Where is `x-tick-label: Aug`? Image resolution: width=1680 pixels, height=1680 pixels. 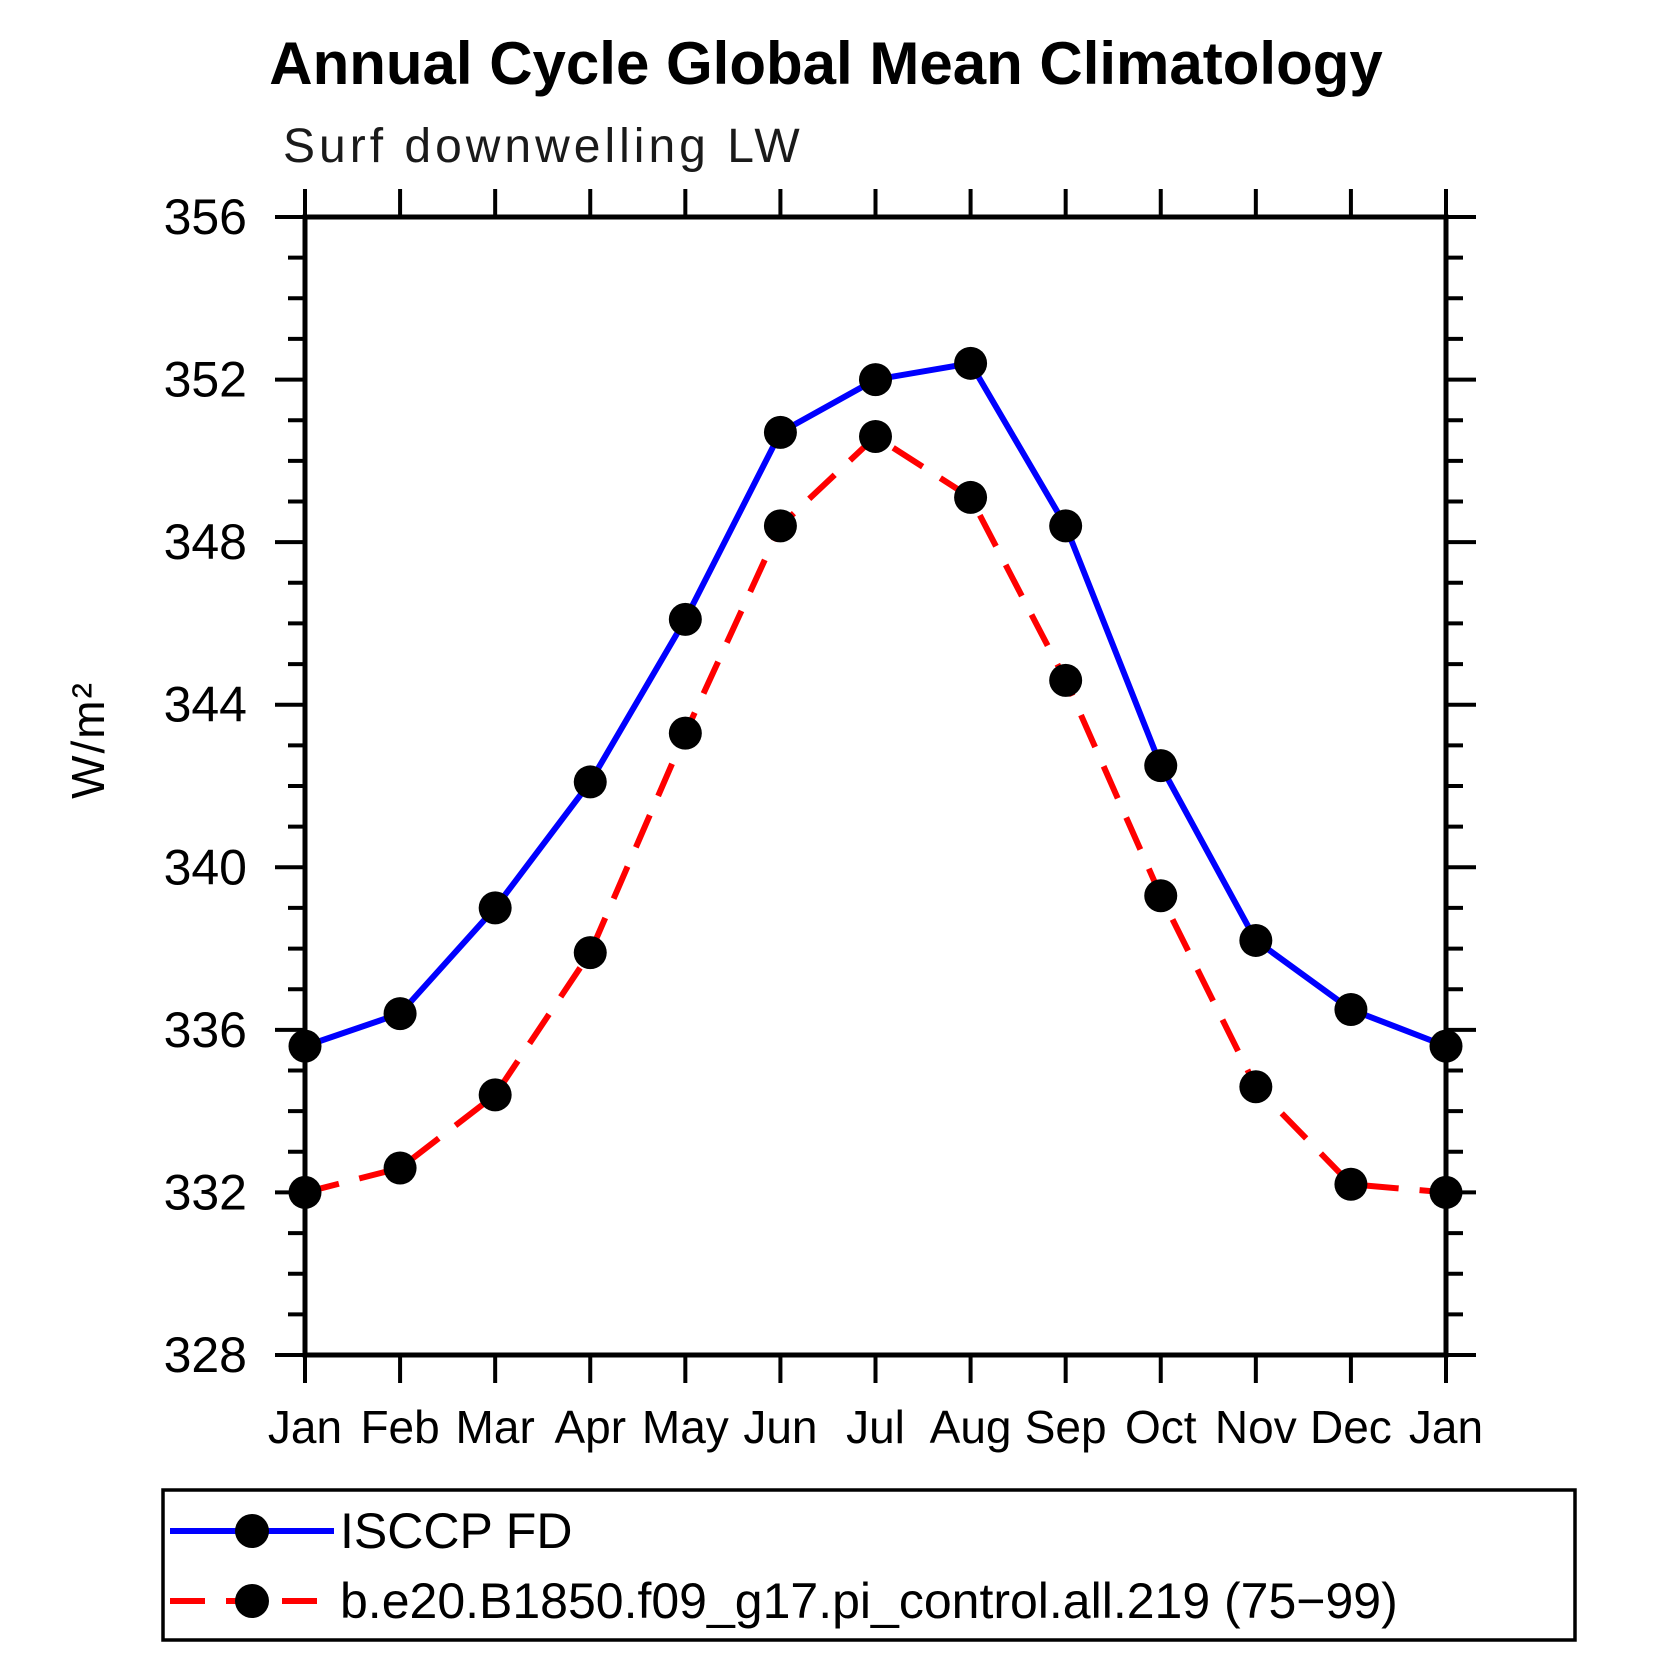
x-tick-label: Aug is located at coordinates (971, 1427).